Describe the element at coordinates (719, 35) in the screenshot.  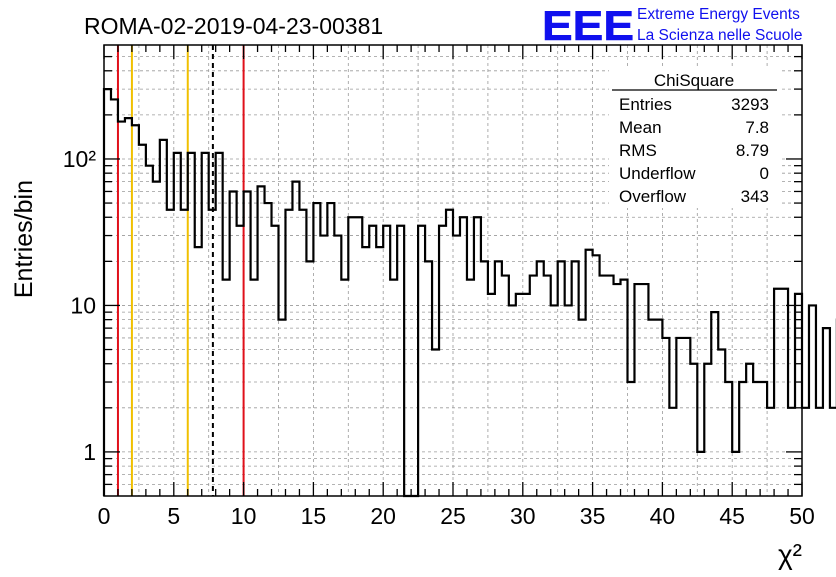
I see `eee-logo-line2: La Scienza nelle Scuole` at that location.